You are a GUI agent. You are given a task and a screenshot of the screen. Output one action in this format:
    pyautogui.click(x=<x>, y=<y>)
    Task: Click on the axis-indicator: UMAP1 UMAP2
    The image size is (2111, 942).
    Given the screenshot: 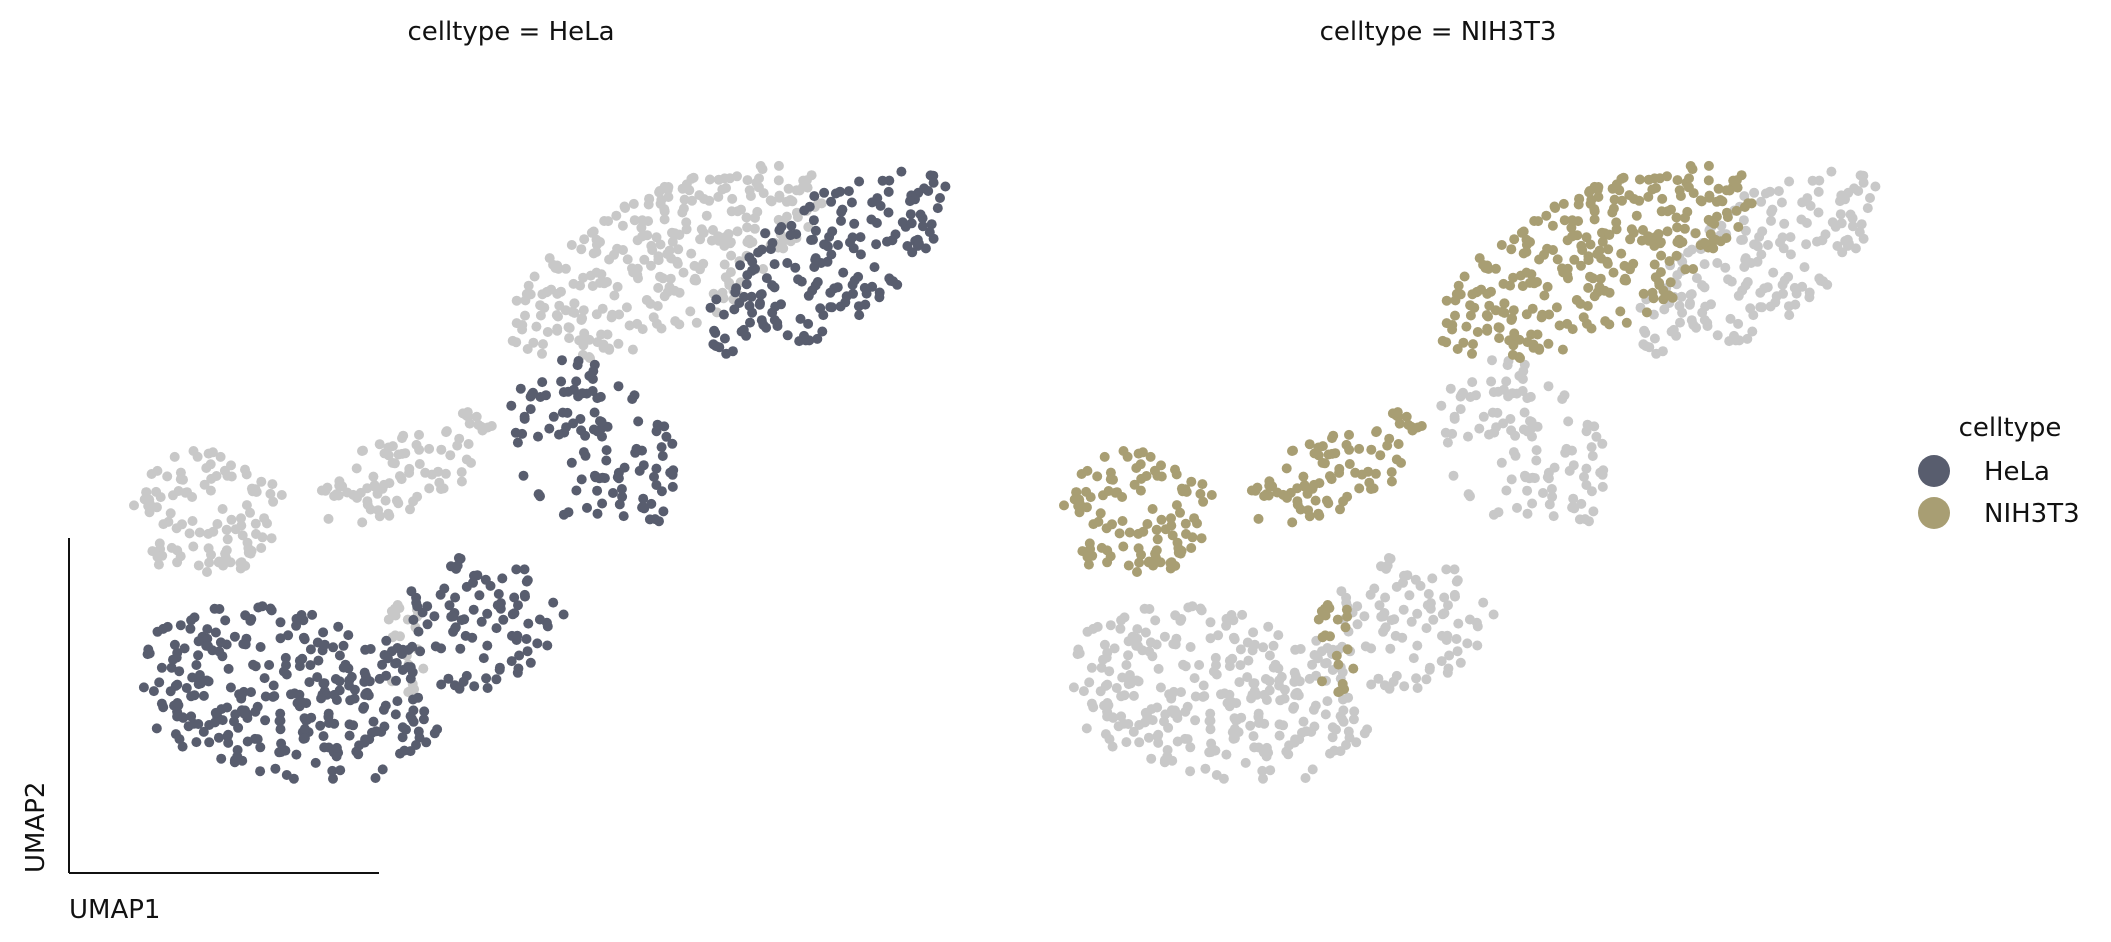 What is the action you would take?
    pyautogui.click(x=200, y=731)
    